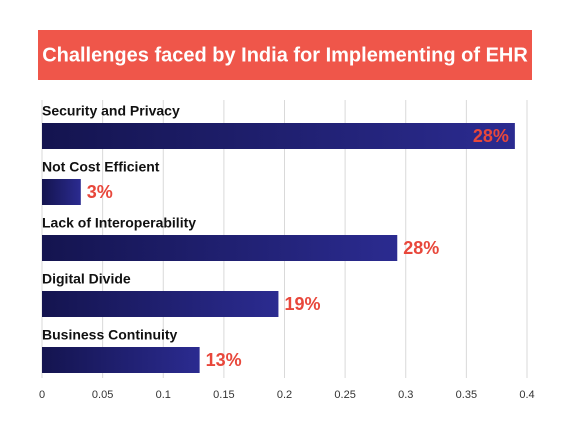  Describe the element at coordinates (101, 167) in the screenshot. I see `category-label: Not Cost Efficient` at that location.